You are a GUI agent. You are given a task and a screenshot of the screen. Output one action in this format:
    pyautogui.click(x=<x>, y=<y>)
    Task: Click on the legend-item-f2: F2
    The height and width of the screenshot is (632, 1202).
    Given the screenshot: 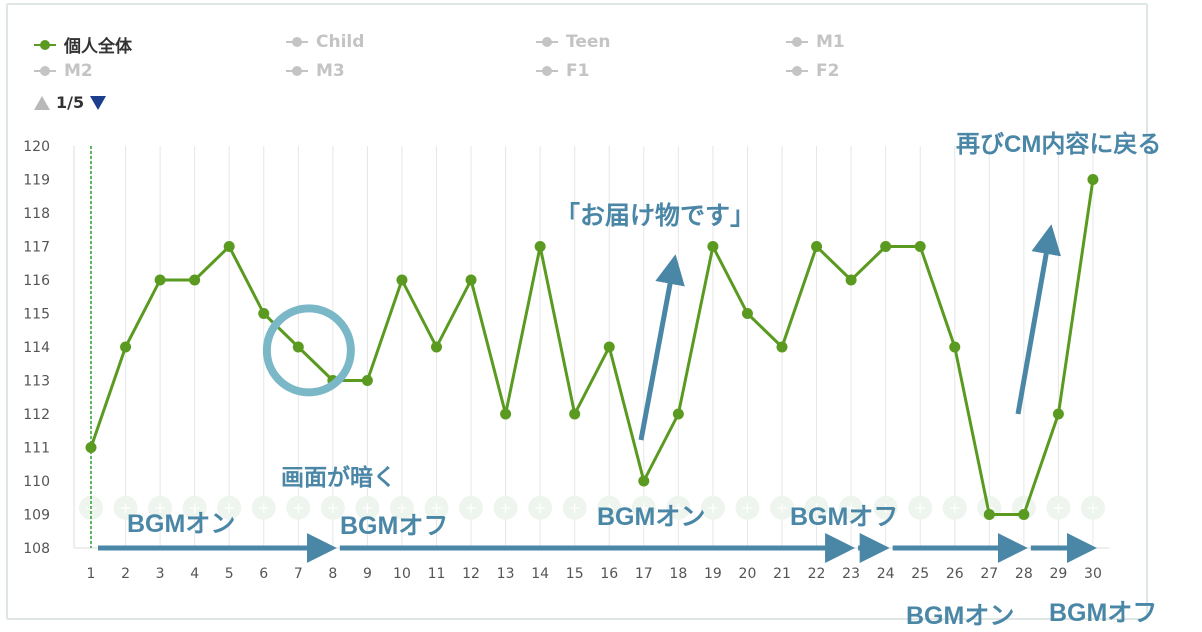 What is the action you would take?
    pyautogui.click(x=812, y=71)
    